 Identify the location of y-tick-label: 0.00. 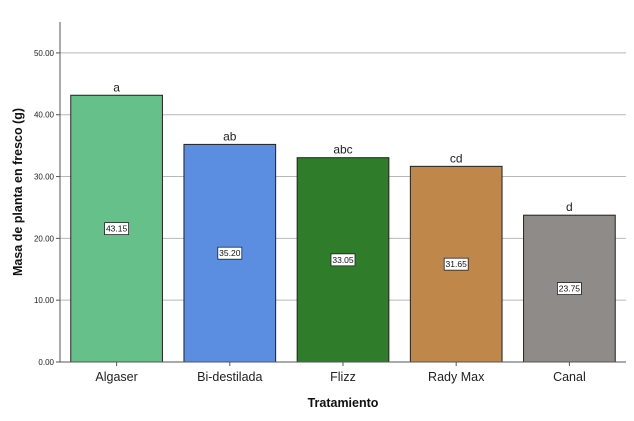
(46, 362).